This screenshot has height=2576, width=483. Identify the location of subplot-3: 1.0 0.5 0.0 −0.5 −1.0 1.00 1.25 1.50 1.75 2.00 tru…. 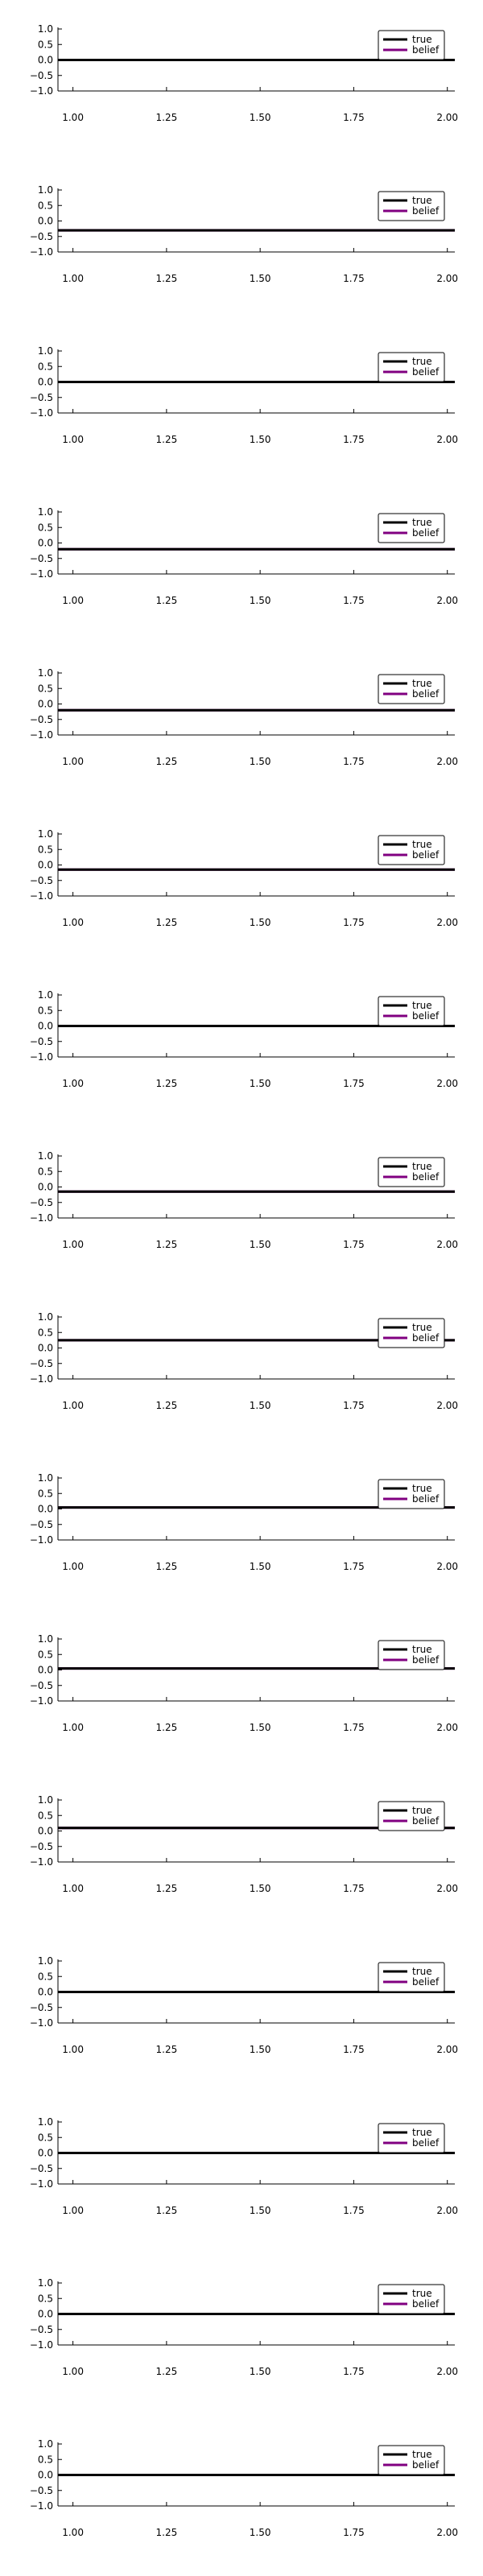
(244, 395).